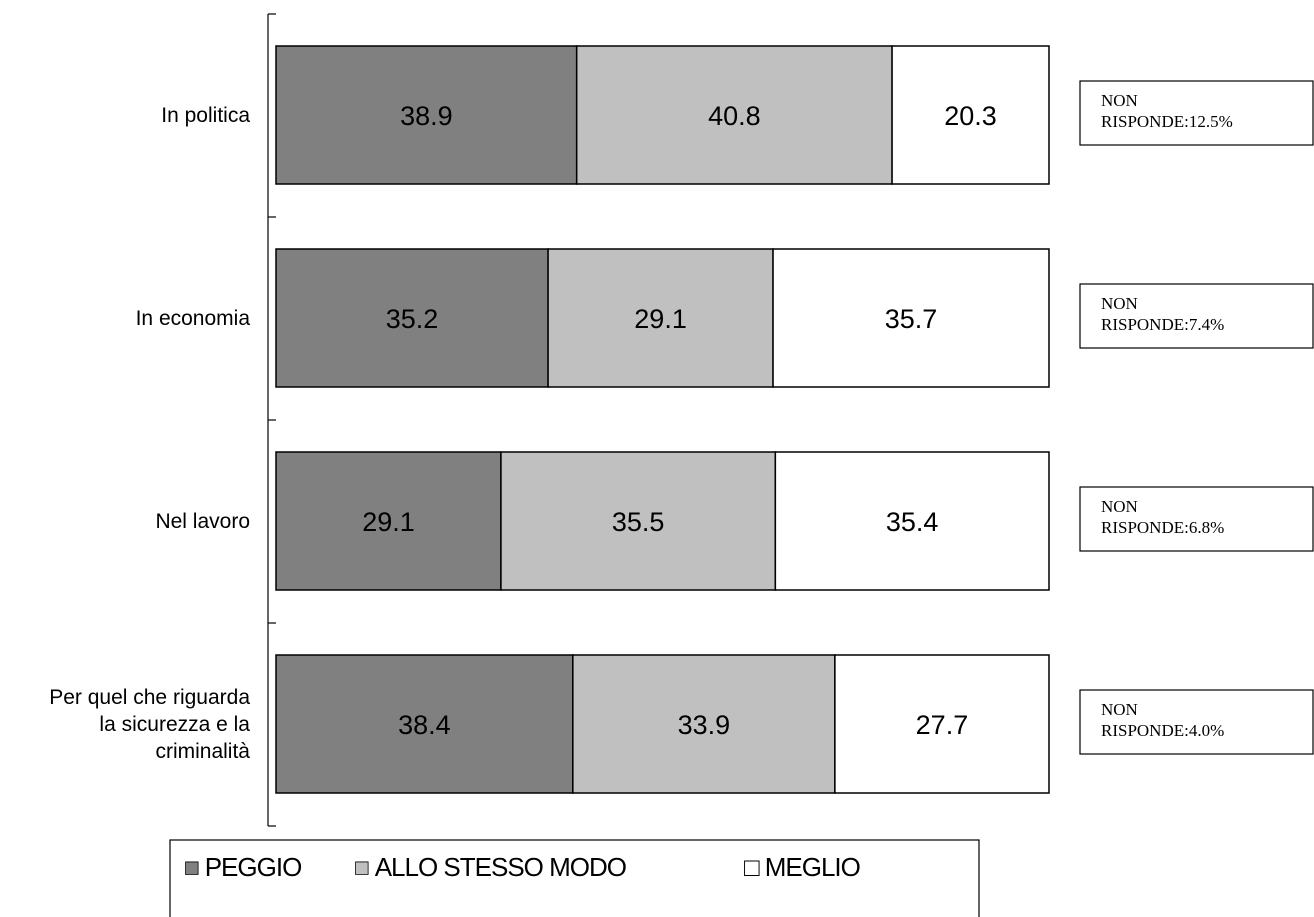 This screenshot has width=1314, height=917. What do you see at coordinates (1162, 314) in the screenshot?
I see `no-answer-text: NON RISPONDE:7.4%` at bounding box center [1162, 314].